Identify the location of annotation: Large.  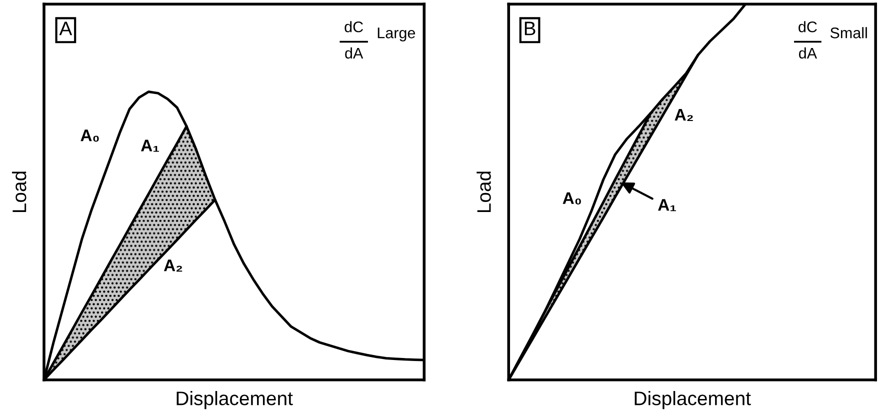
(397, 35).